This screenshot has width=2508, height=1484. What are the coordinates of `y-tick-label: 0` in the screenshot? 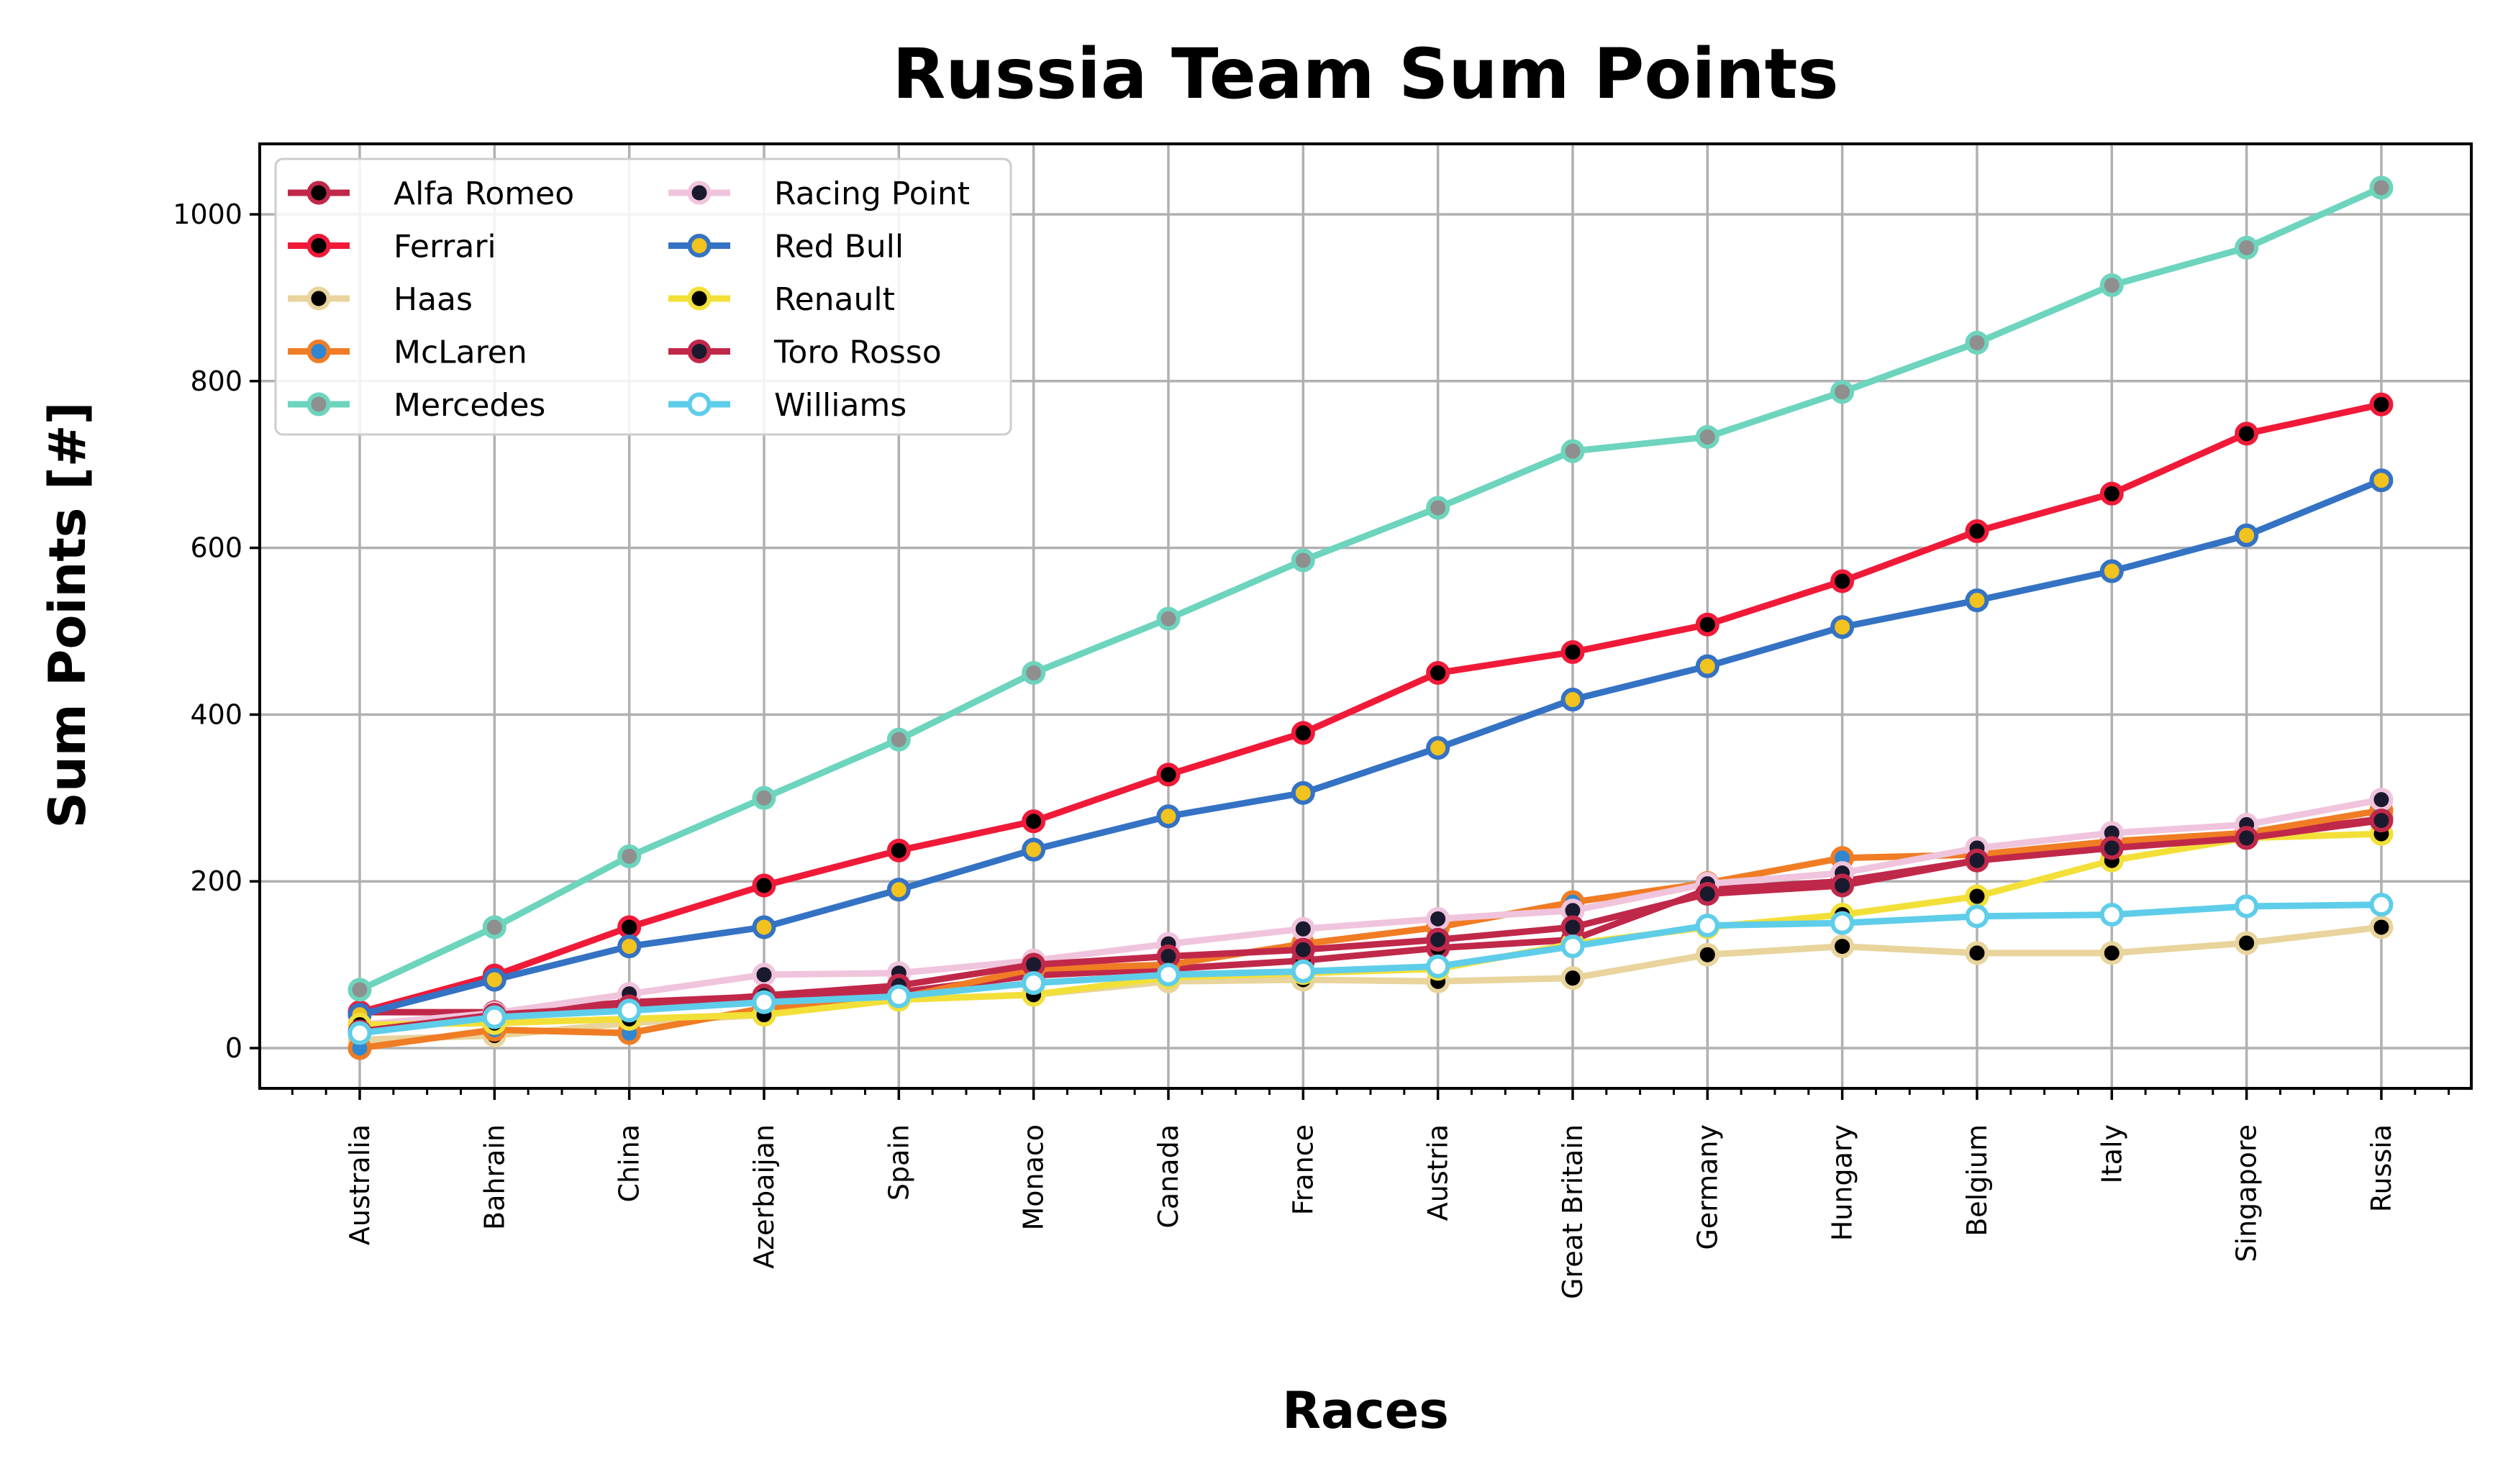 It's located at (234, 1048).